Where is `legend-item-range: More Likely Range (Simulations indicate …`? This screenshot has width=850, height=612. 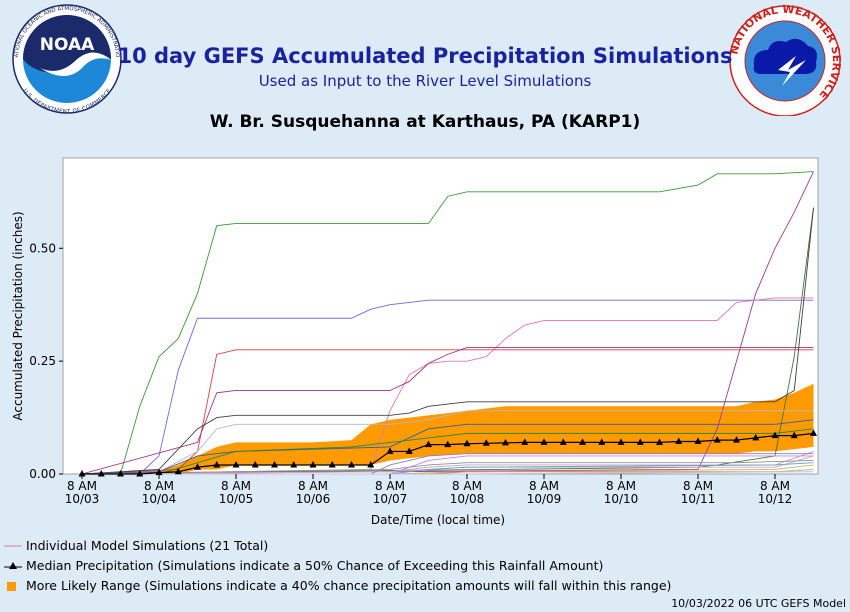
legend-item-range: More Likely Range (Simulations indicate … is located at coordinates (337, 585).